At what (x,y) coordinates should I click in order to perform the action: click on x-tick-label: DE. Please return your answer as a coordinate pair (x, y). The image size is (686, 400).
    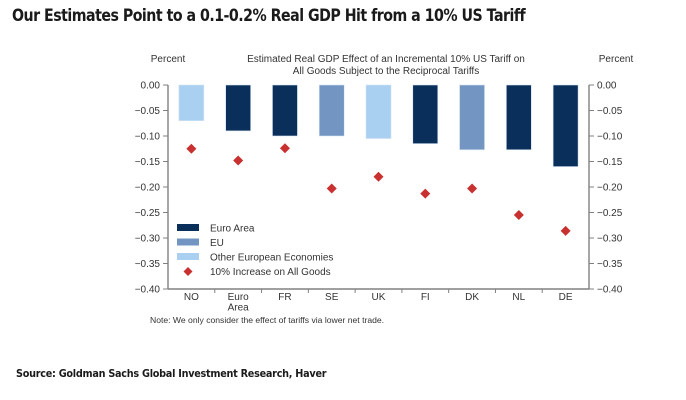
    Looking at the image, I should click on (566, 297).